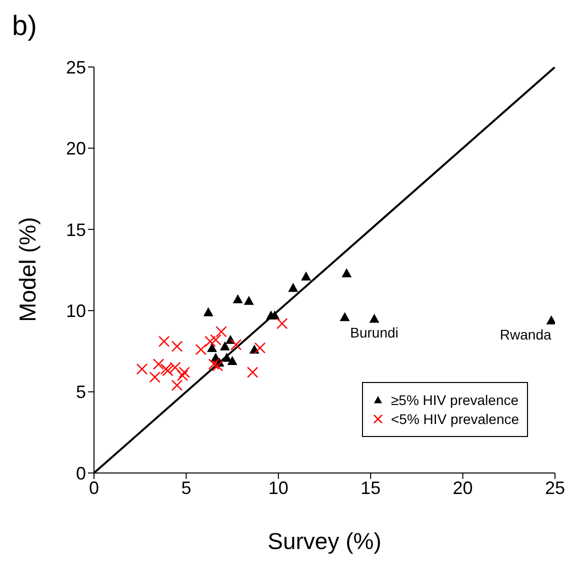 The image size is (577, 572). Describe the element at coordinates (370, 488) in the screenshot. I see `x-tick-label: 15` at that location.